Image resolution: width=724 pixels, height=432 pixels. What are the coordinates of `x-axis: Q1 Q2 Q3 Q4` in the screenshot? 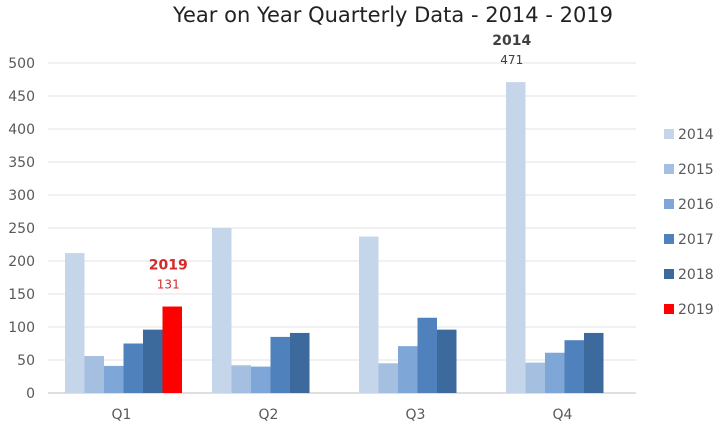 It's located at (342, 415).